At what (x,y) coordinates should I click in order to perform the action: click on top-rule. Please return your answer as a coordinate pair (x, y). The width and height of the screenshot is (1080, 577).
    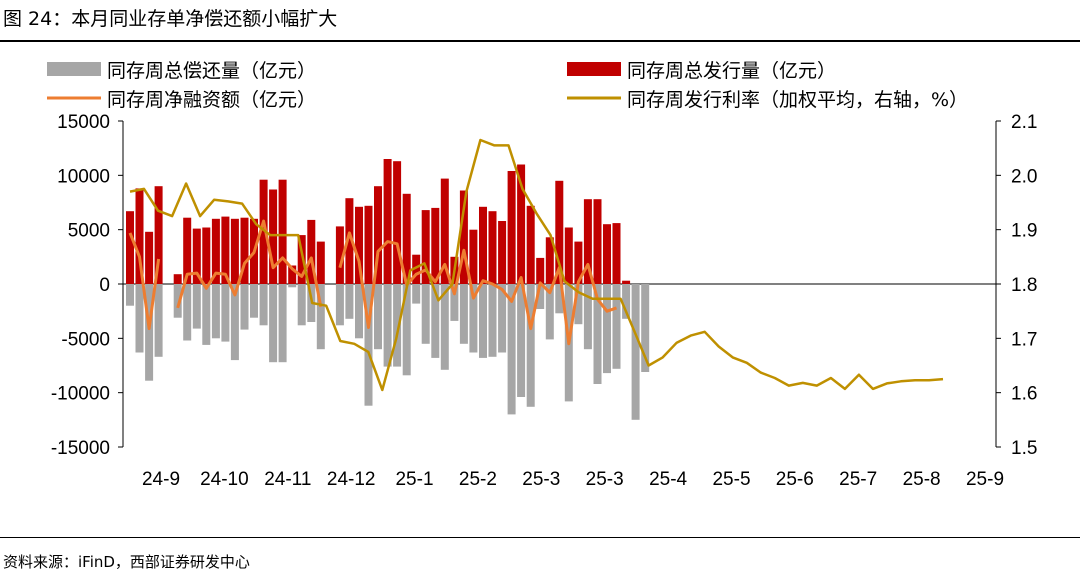
    Looking at the image, I should click on (540, 41).